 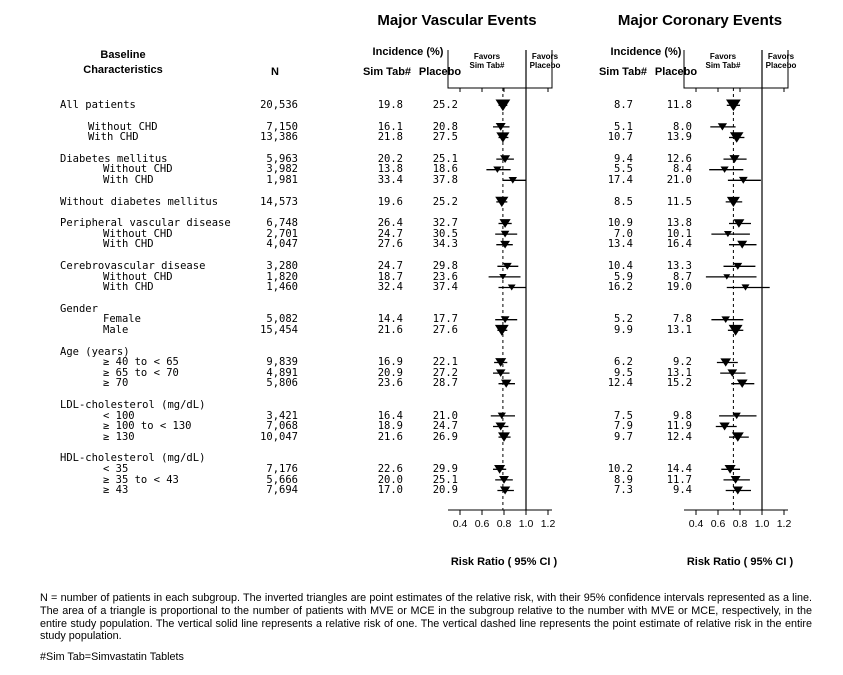 I want to click on mce-simtab-incidence: 16.2, so click(x=620, y=287).